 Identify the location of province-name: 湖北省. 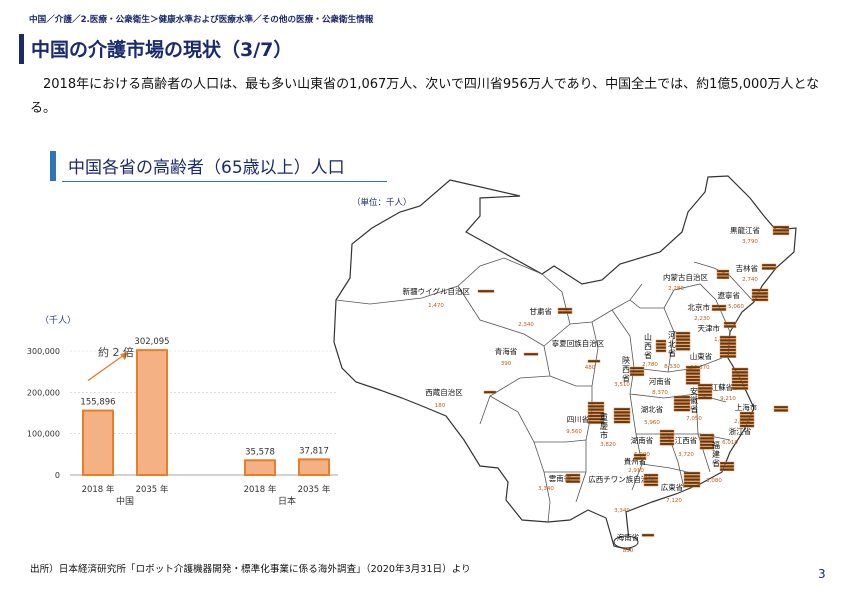
(652, 409).